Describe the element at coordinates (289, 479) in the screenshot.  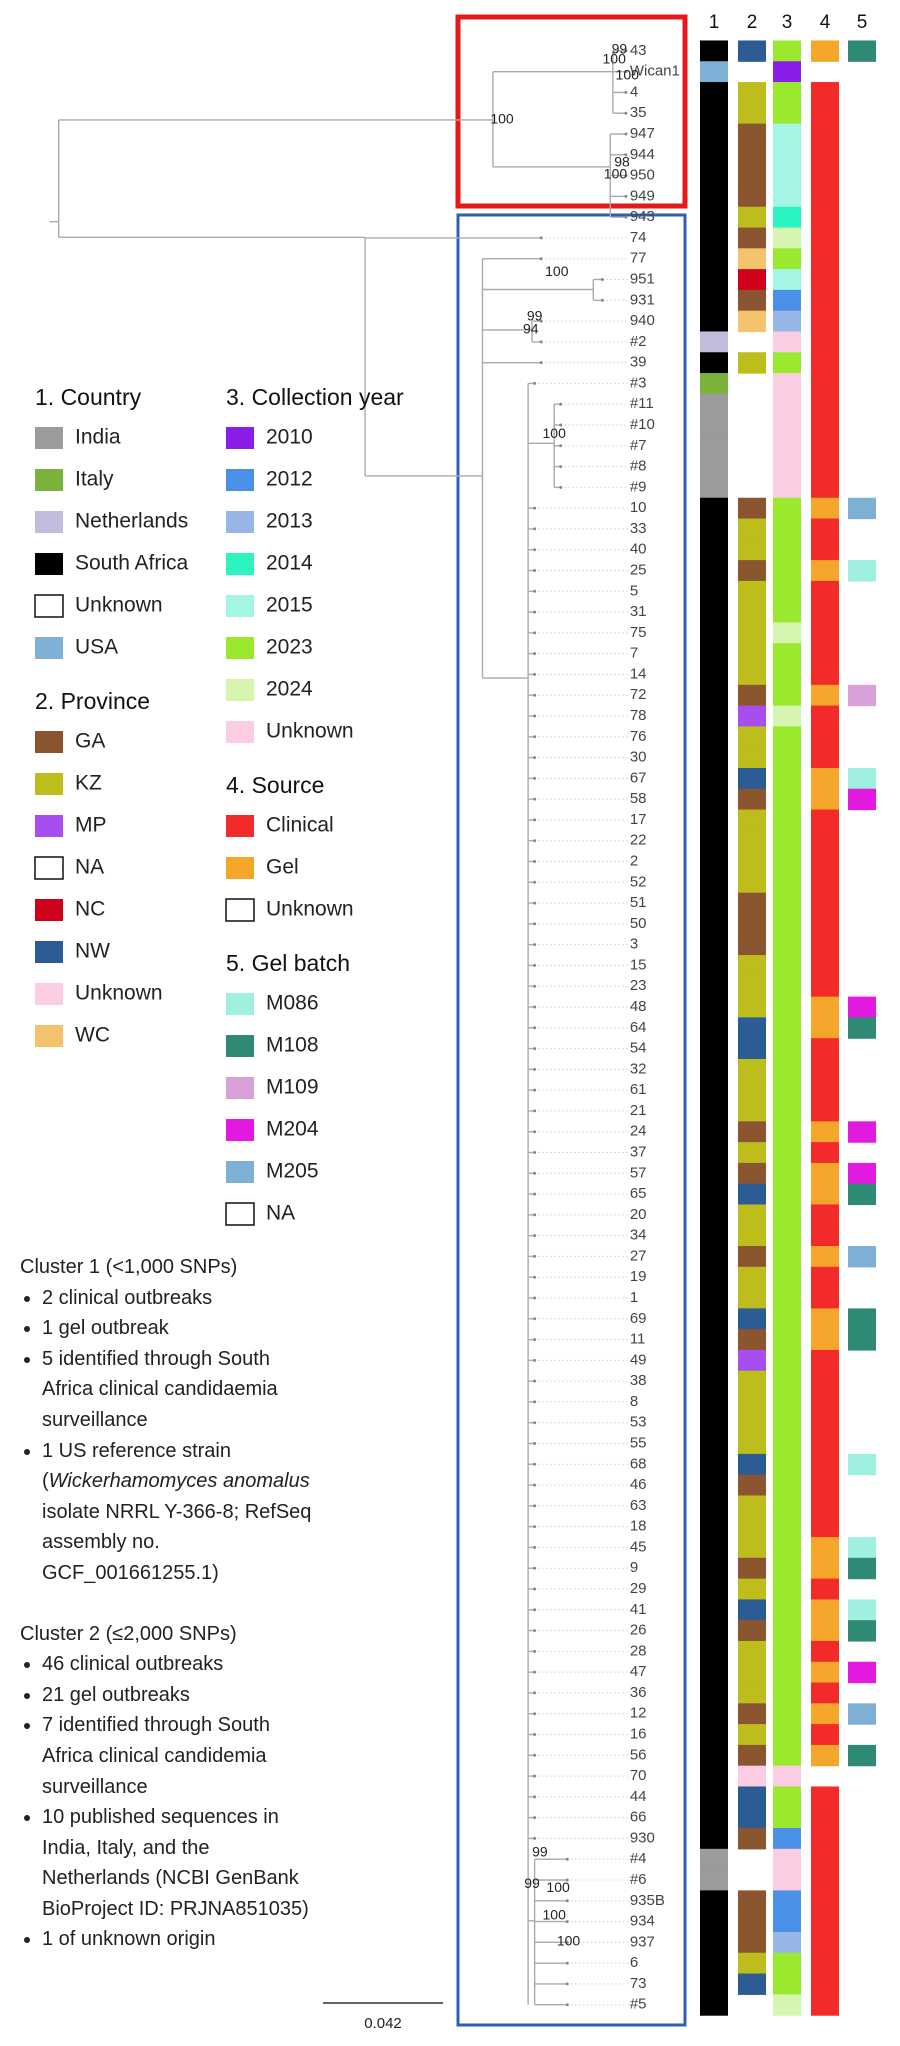
I see `legend-label: 2012` at that location.